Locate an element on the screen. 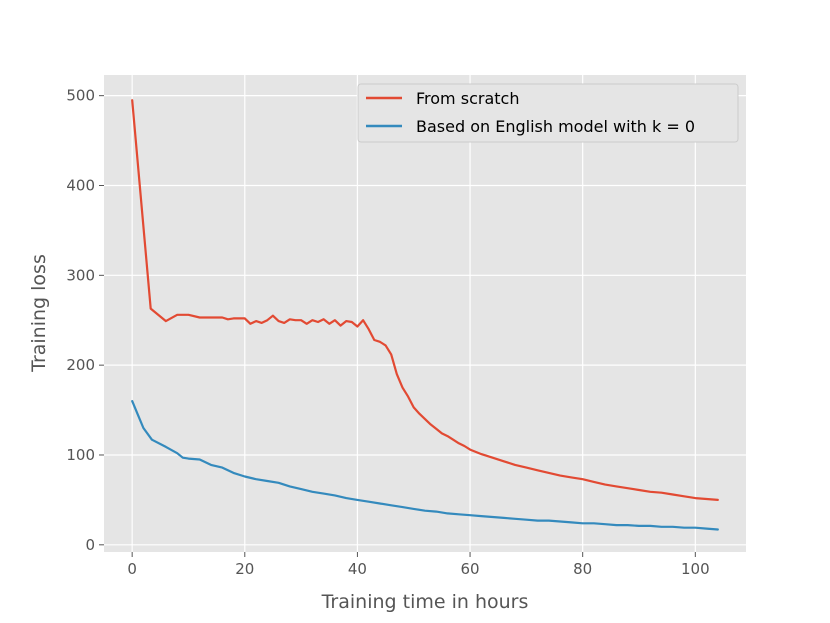  x-axis: 0 20 40 60 80 100 is located at coordinates (418, 565).